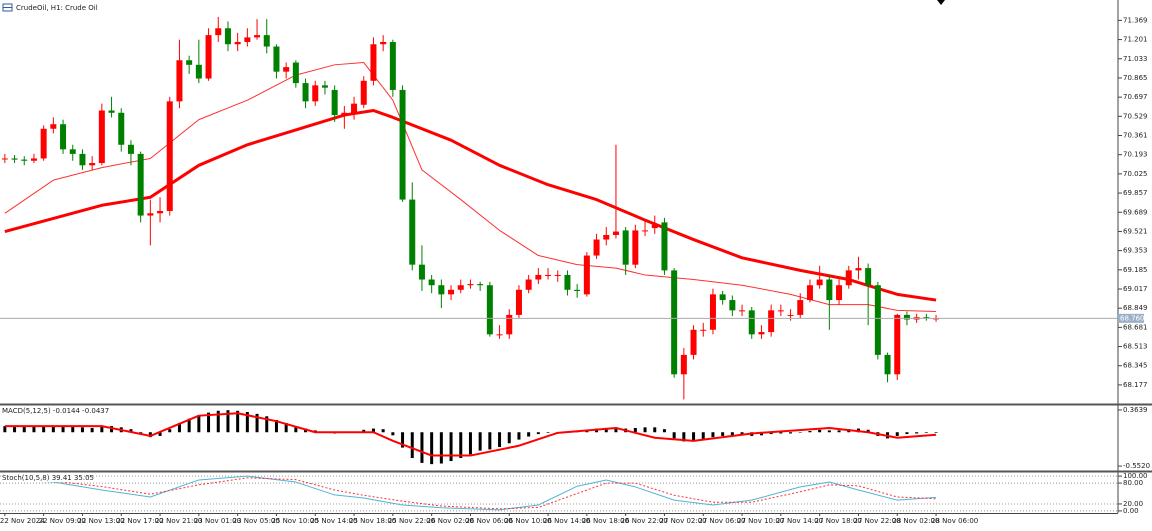  What do you see at coordinates (799, 521) in the screenshot?
I see `x-tick-label: 27 Nov 14:00` at bounding box center [799, 521].